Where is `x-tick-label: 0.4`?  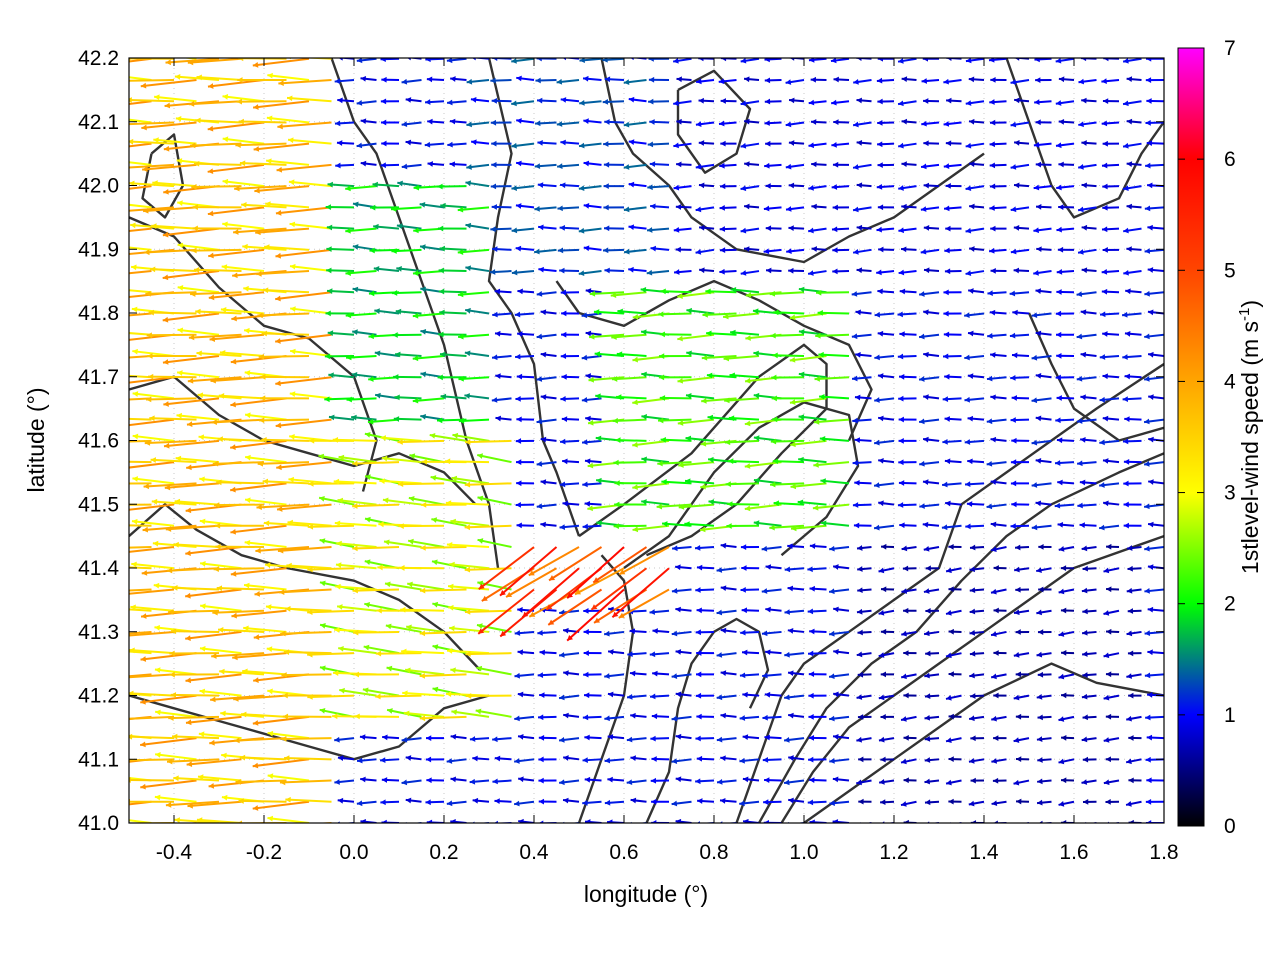
x-tick-label: 0.4 is located at coordinates (534, 852).